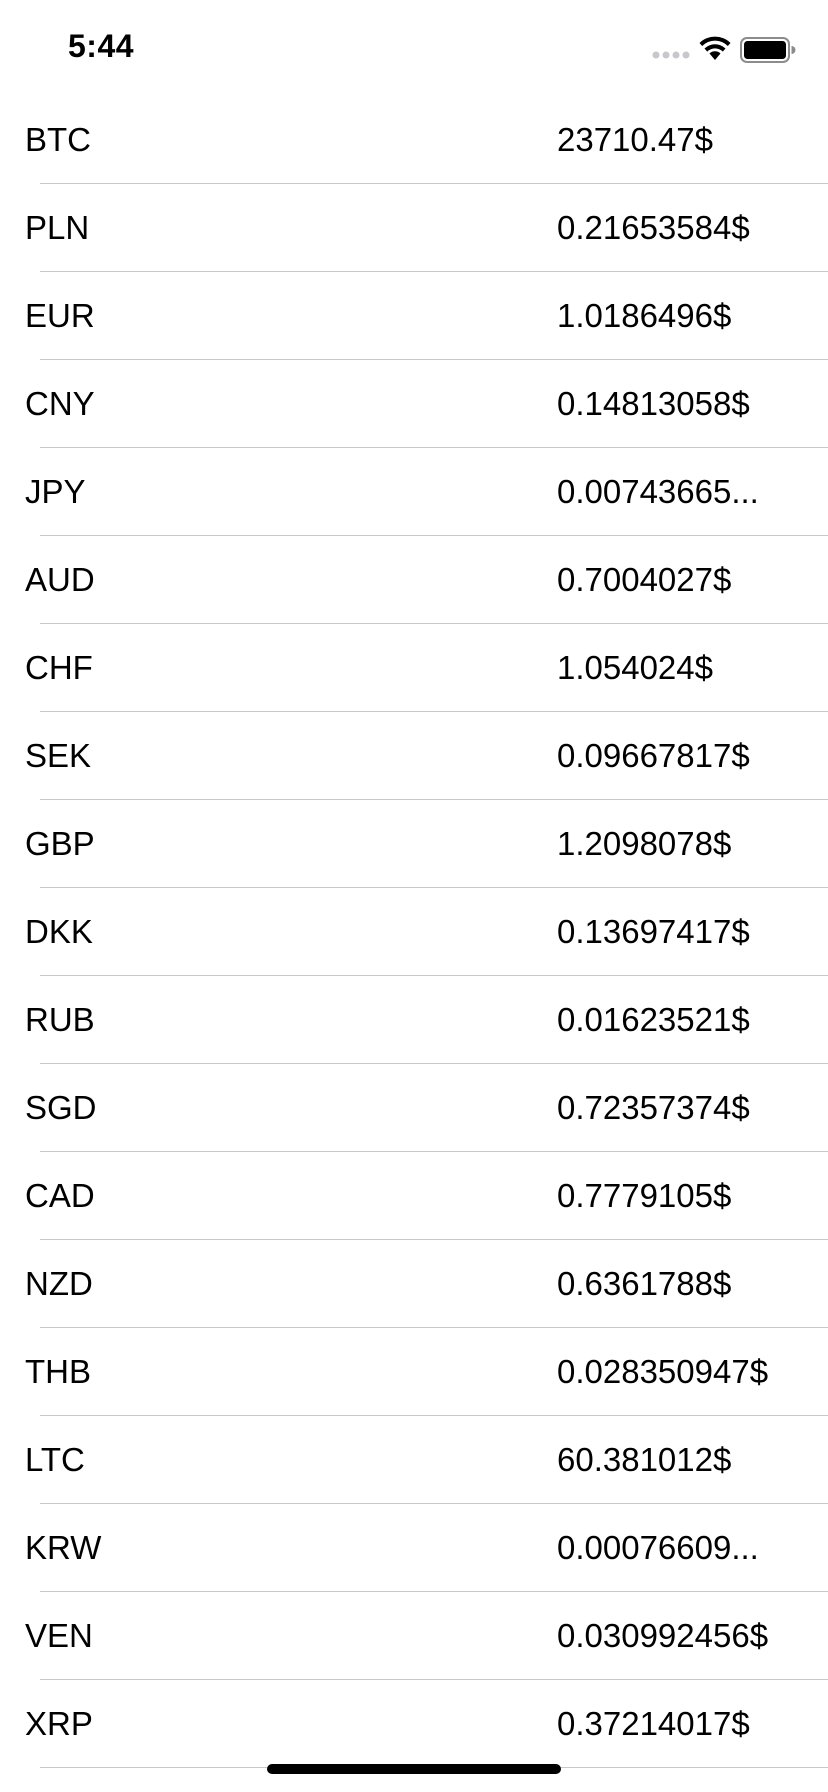  What do you see at coordinates (715, 48) in the screenshot?
I see `wifi-icon` at bounding box center [715, 48].